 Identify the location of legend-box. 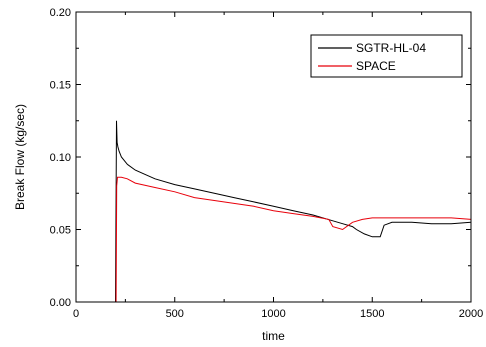
(386, 56).